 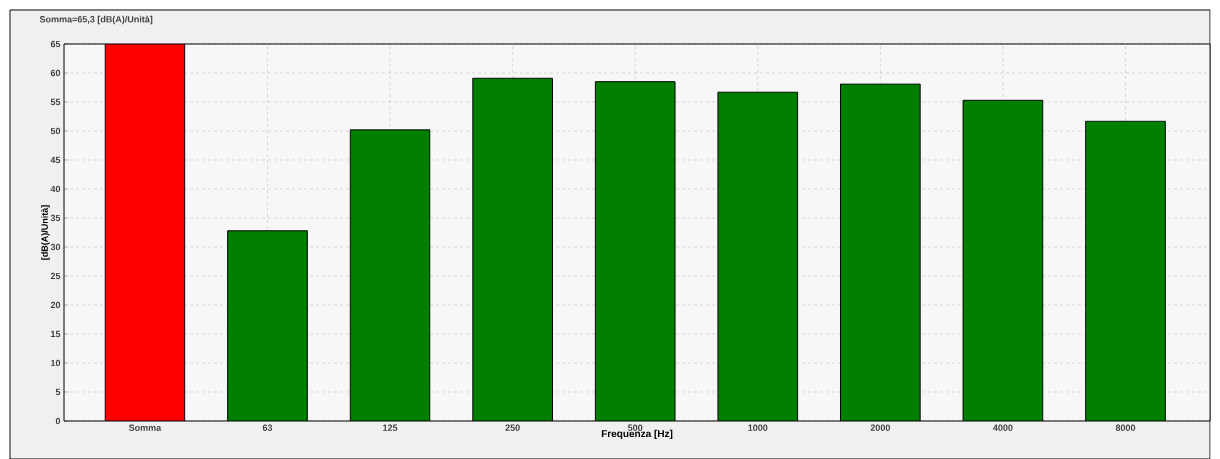 I want to click on x-tick-label: 8000, so click(x=1125, y=427).